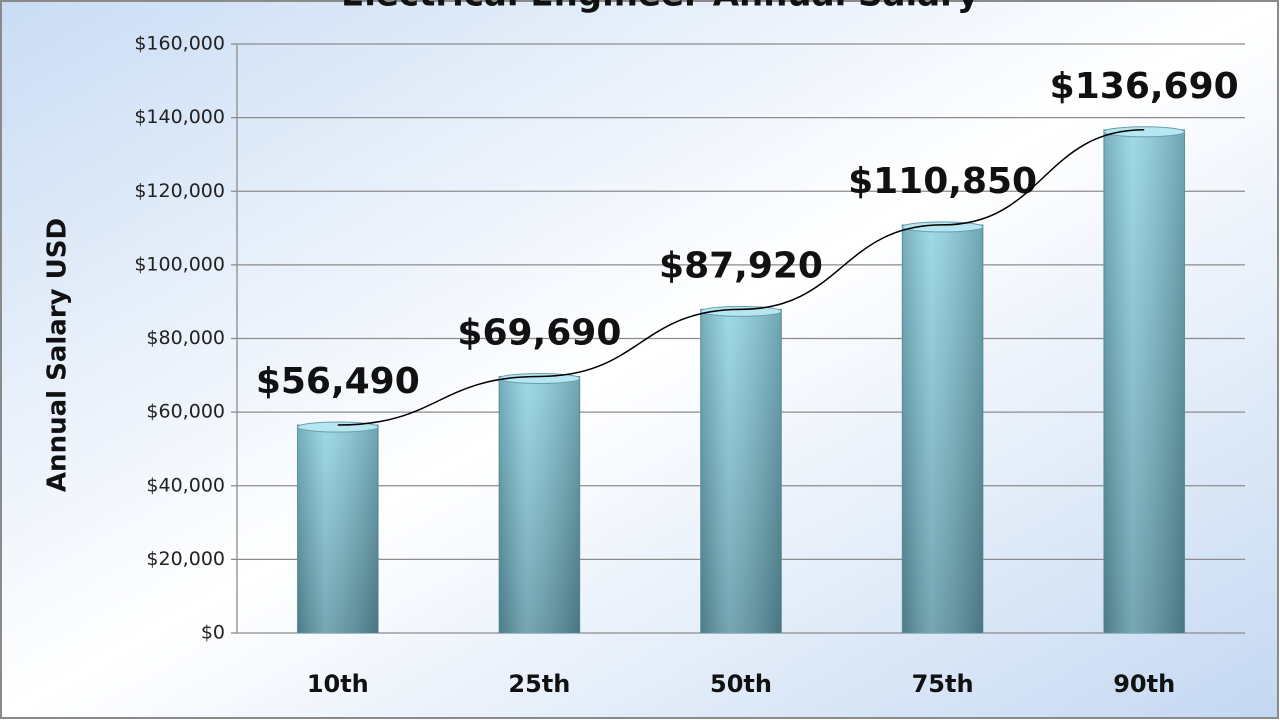 This screenshot has width=1280, height=720. What do you see at coordinates (1144, 86) in the screenshot?
I see `data-label: $136,690` at bounding box center [1144, 86].